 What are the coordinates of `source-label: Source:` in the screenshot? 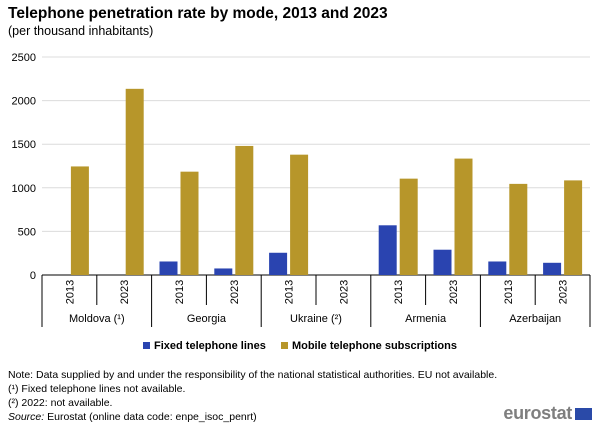 It's located at (26, 417).